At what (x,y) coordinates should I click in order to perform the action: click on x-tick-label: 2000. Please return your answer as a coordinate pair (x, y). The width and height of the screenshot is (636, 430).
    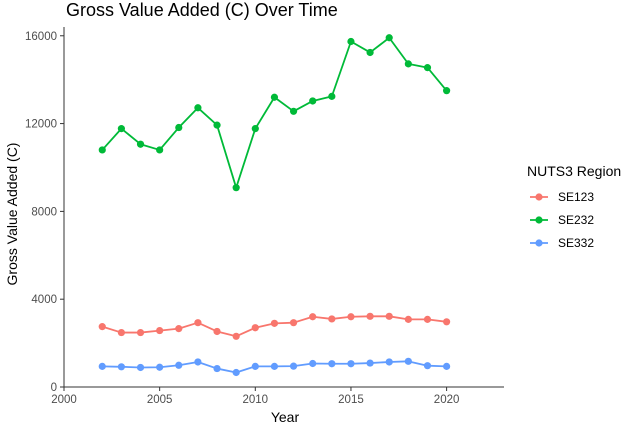
    Looking at the image, I should click on (64, 400).